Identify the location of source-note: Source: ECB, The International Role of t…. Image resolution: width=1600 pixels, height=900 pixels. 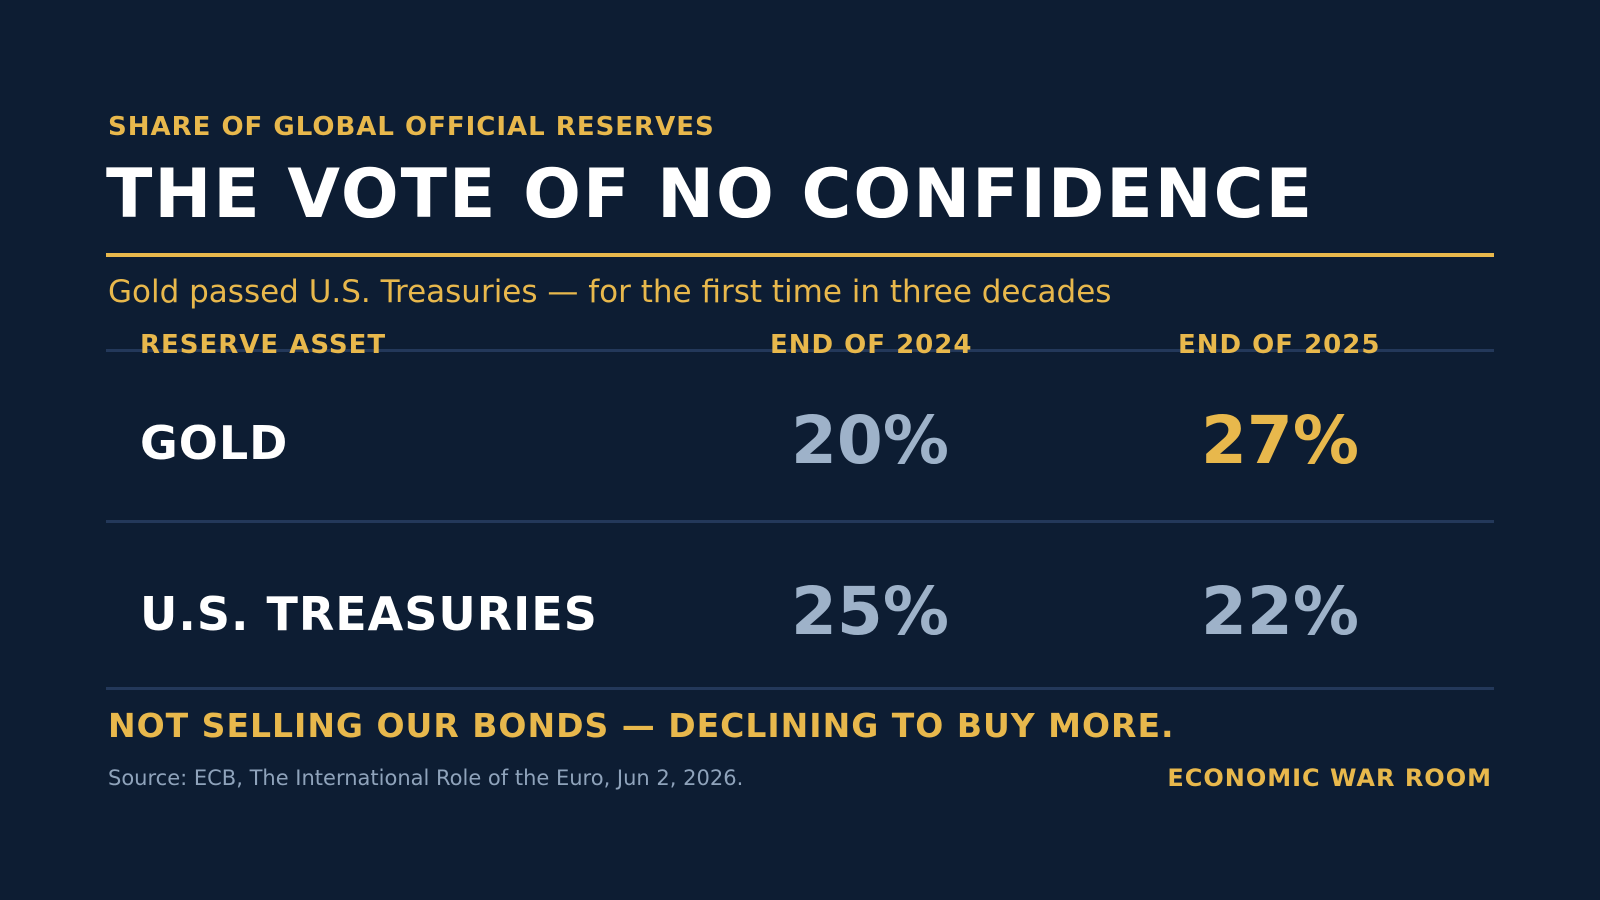
(426, 778).